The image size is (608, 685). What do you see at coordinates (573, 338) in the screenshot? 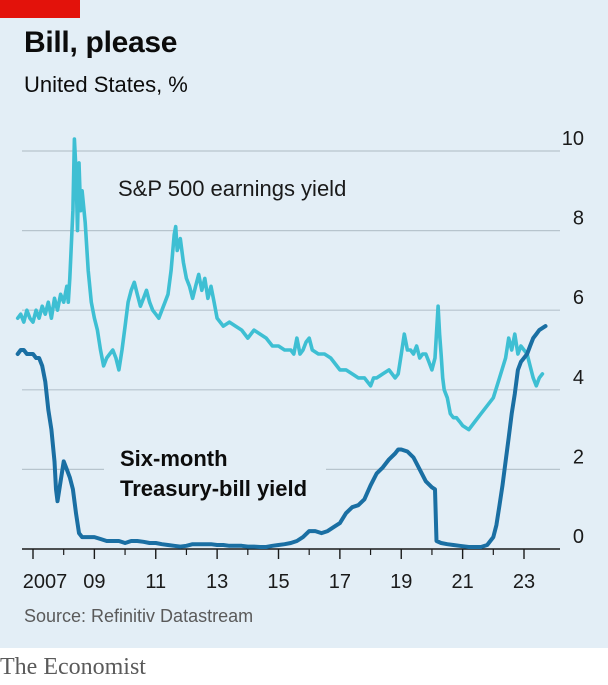
I see `y-axis-ticks: 0 2 4 6 8 10` at bounding box center [573, 338].